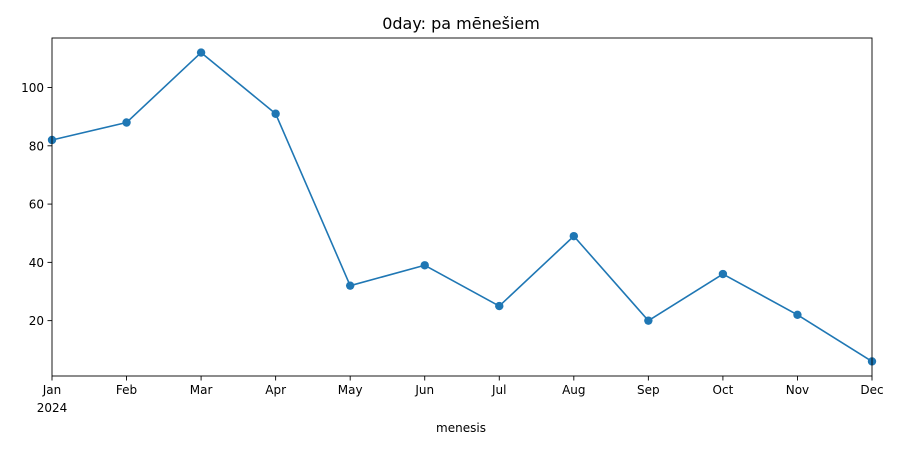 This screenshot has width=900, height=450. What do you see at coordinates (36, 321) in the screenshot?
I see `y-tick-label: 20` at bounding box center [36, 321].